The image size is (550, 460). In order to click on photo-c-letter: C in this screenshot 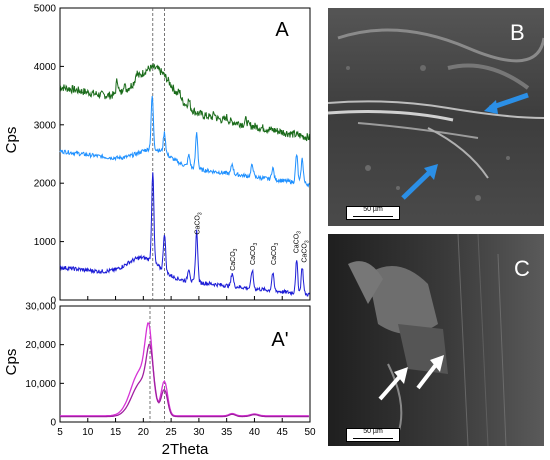, I will do `click(522, 268)`.